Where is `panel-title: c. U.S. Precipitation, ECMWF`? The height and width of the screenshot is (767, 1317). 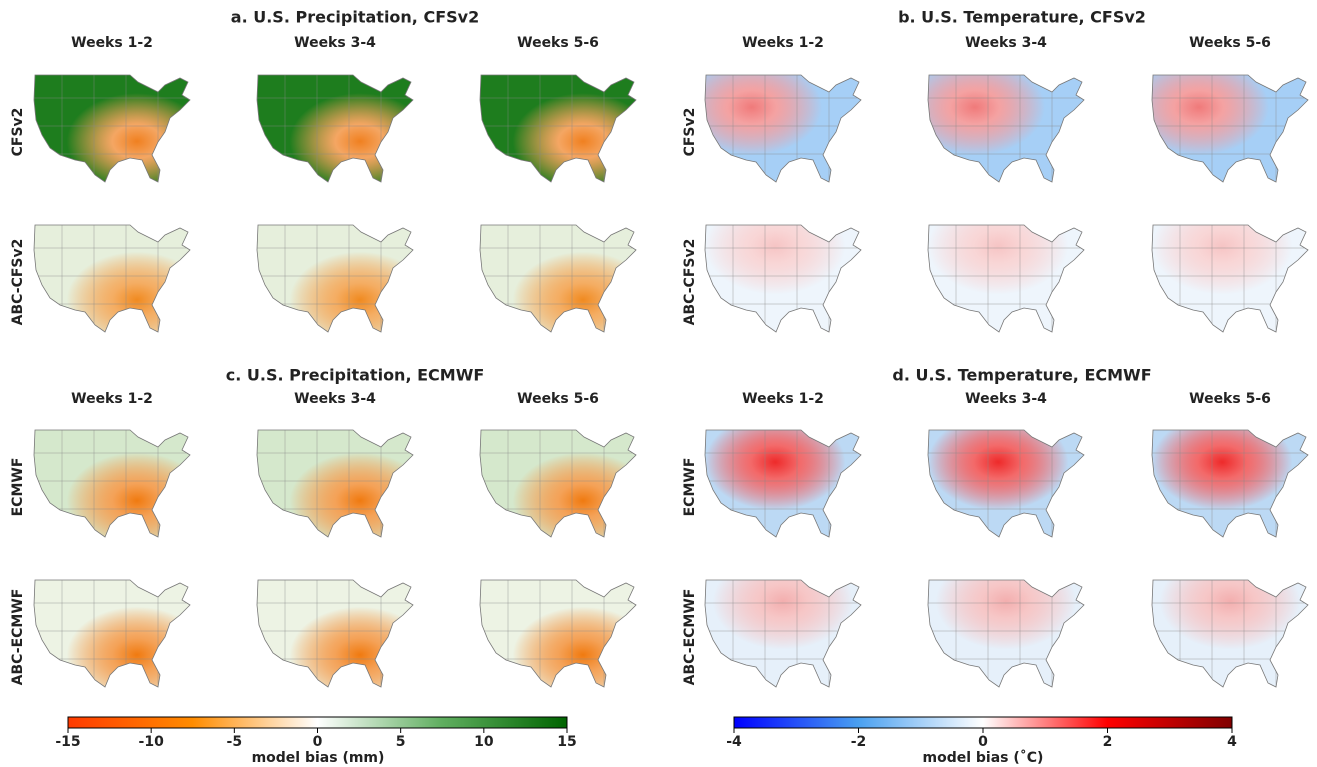
panel-title: c. U.S. Precipitation, ECMWF is located at coordinates (355, 375).